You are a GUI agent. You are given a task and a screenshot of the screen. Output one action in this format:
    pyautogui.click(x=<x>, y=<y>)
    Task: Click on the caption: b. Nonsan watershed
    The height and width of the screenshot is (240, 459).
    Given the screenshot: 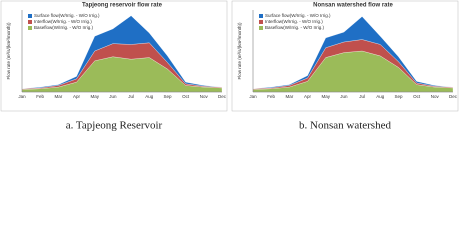 What is the action you would take?
    pyautogui.click(x=345, y=126)
    